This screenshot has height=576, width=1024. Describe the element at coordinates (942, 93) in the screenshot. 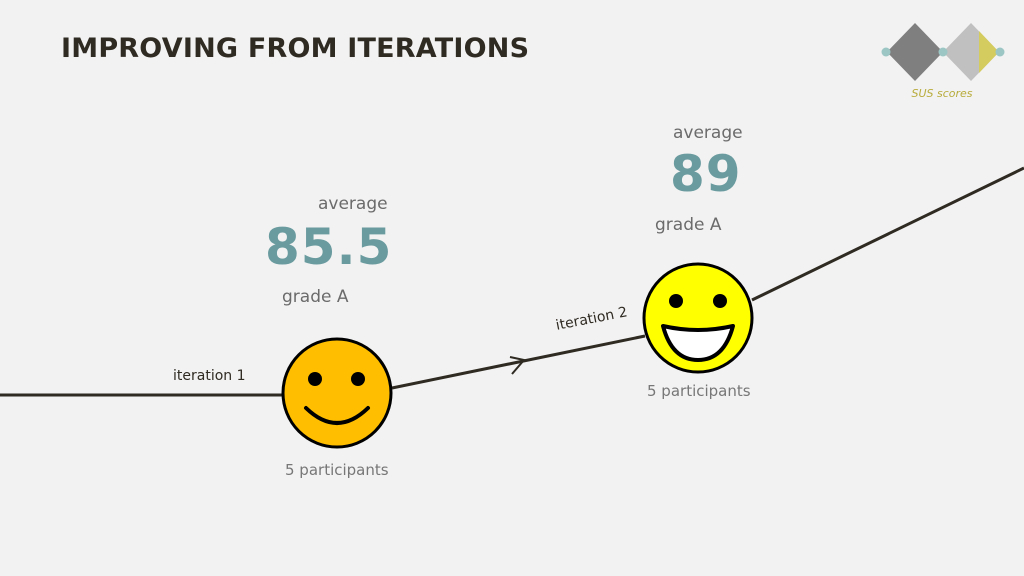

I see `logo-caption: SUS scores` at that location.